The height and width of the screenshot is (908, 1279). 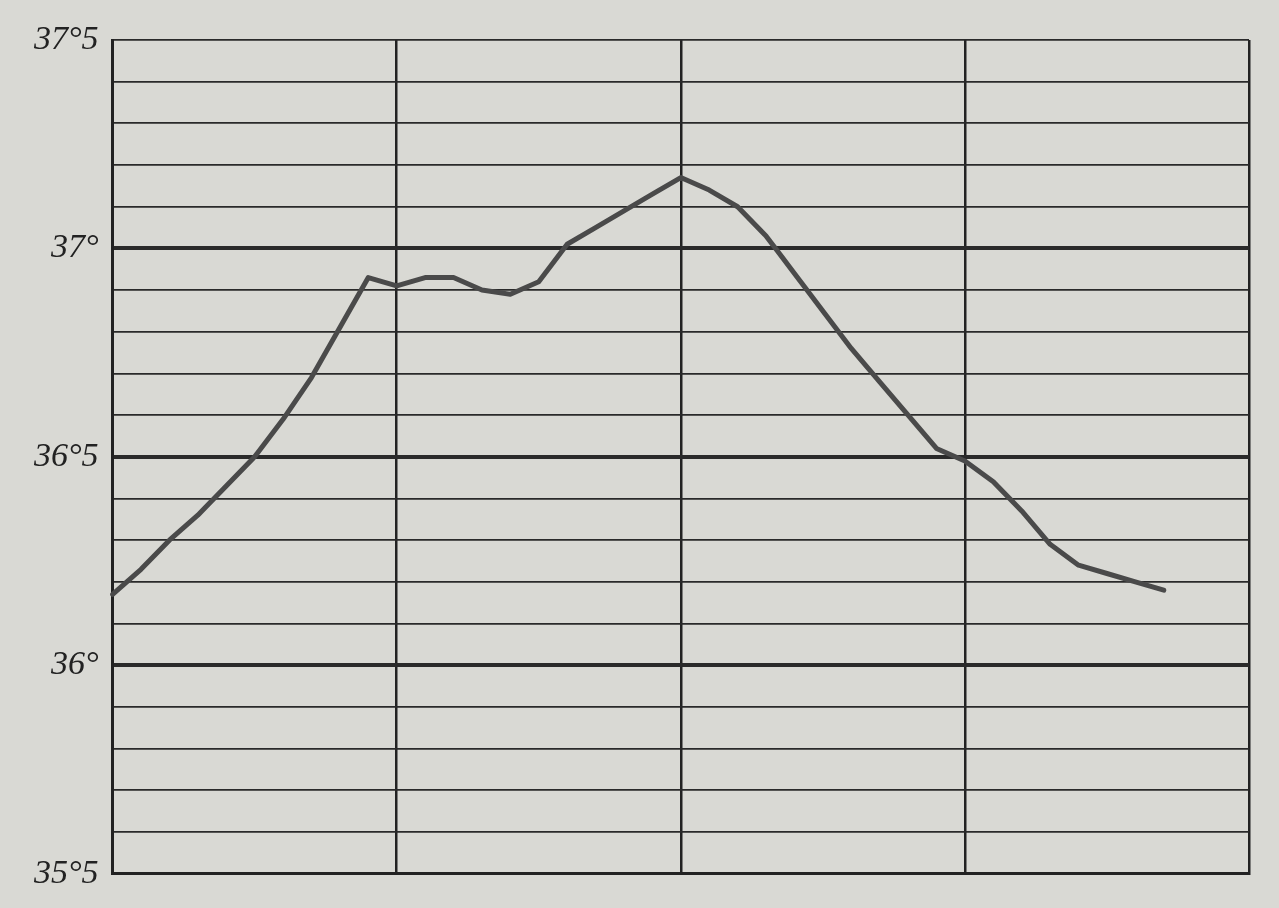 I want to click on y-tick-label: 36°5, so click(x=65, y=454).